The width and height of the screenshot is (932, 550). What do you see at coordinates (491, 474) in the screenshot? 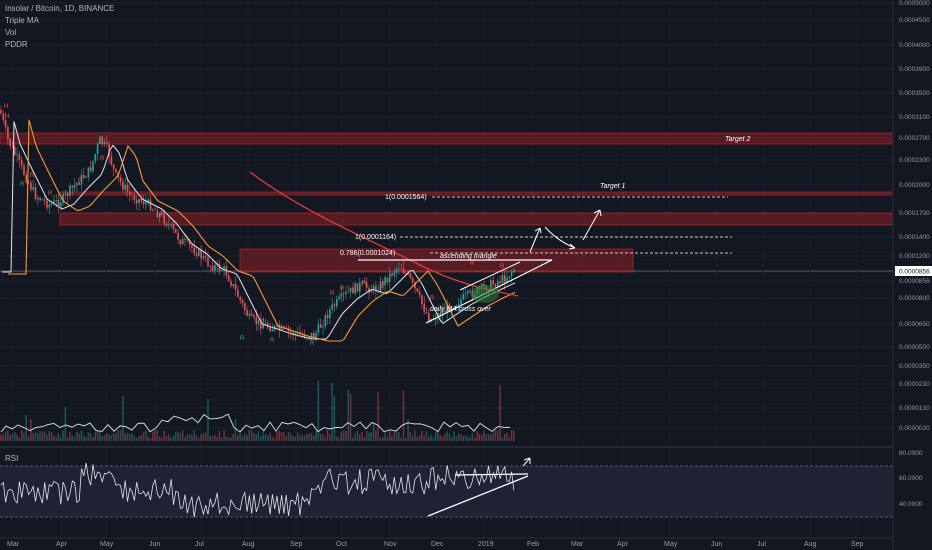
I see `rsi-trendline-upper` at bounding box center [491, 474].